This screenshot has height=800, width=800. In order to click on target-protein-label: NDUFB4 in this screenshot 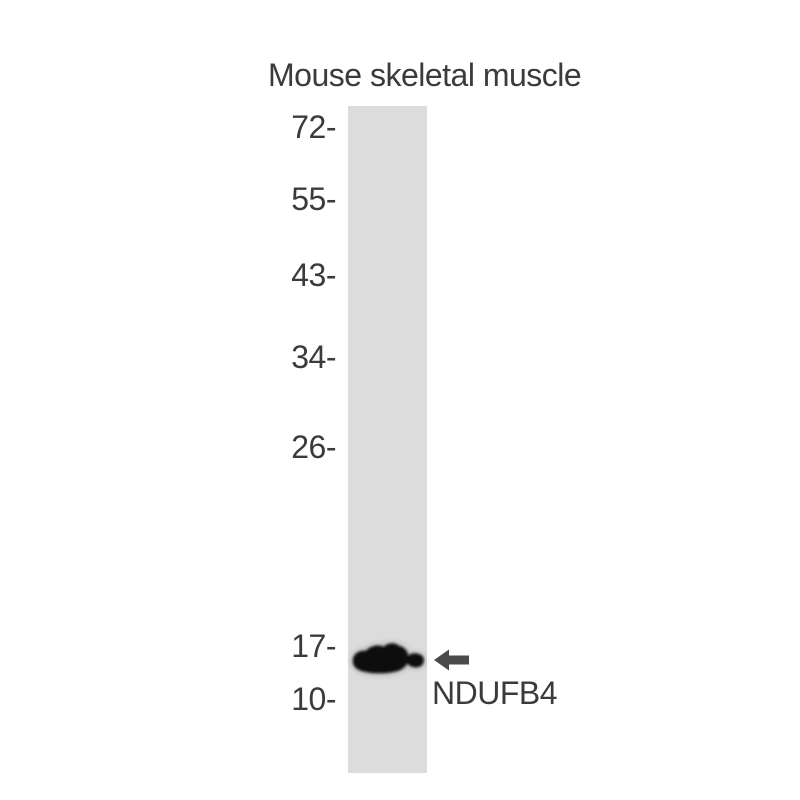, I will do `click(495, 693)`.